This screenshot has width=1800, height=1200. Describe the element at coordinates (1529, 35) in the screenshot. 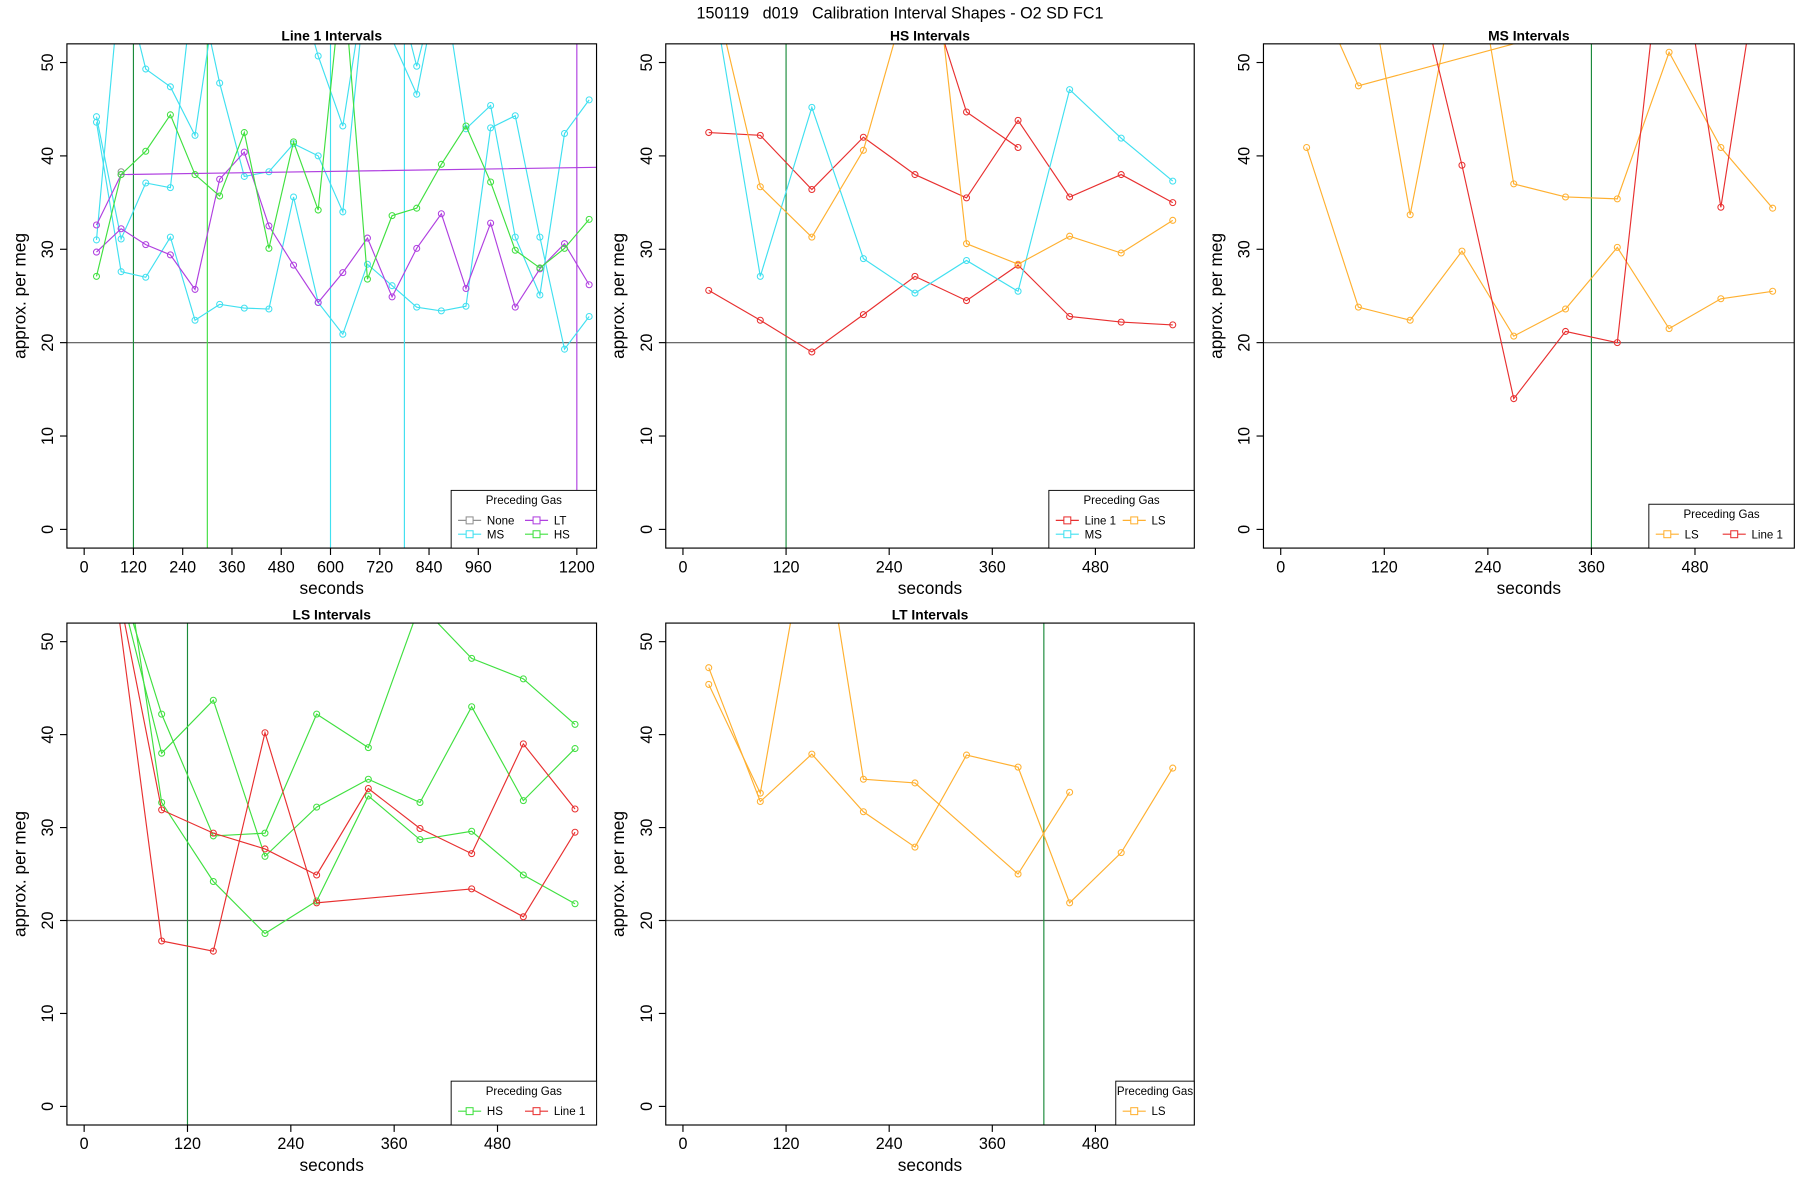

I see `panel-title: MS Intervals` at that location.